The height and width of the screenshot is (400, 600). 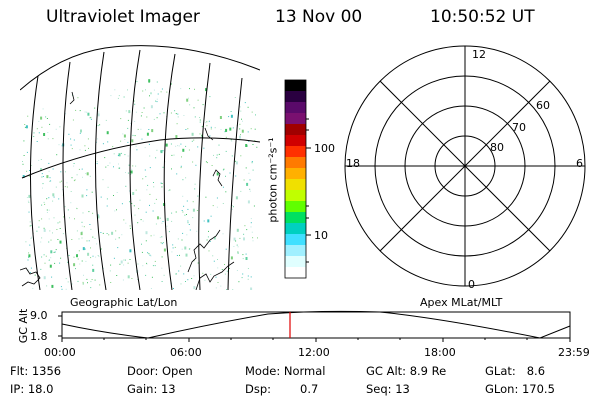 I want to click on colorbar-swatch, so click(x=295, y=97).